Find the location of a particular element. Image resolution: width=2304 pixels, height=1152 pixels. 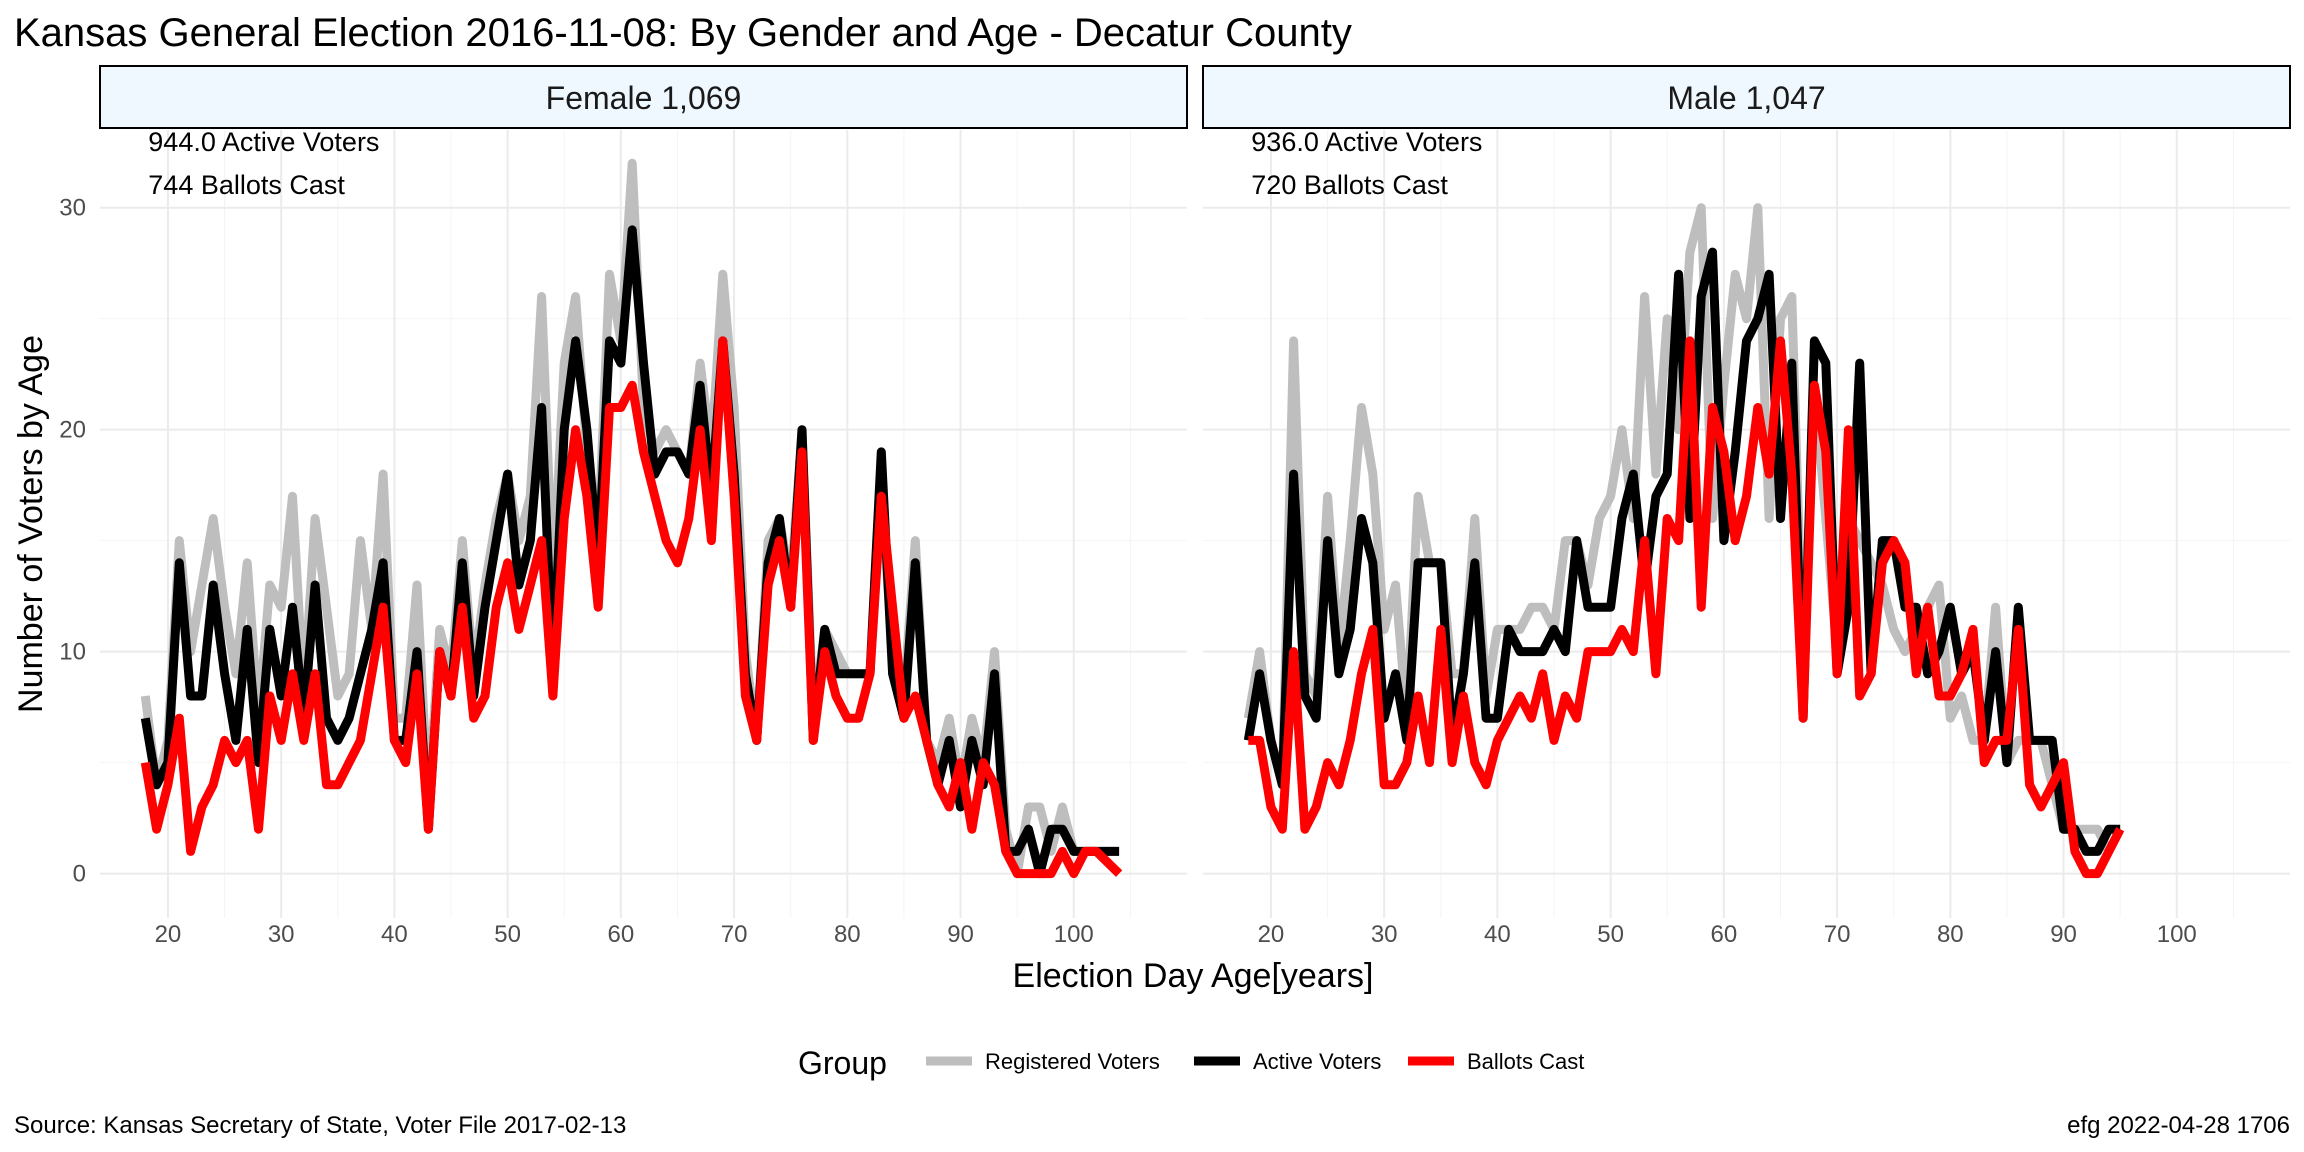

legend-label: Ballots Cast is located at coordinates (1525, 1061).